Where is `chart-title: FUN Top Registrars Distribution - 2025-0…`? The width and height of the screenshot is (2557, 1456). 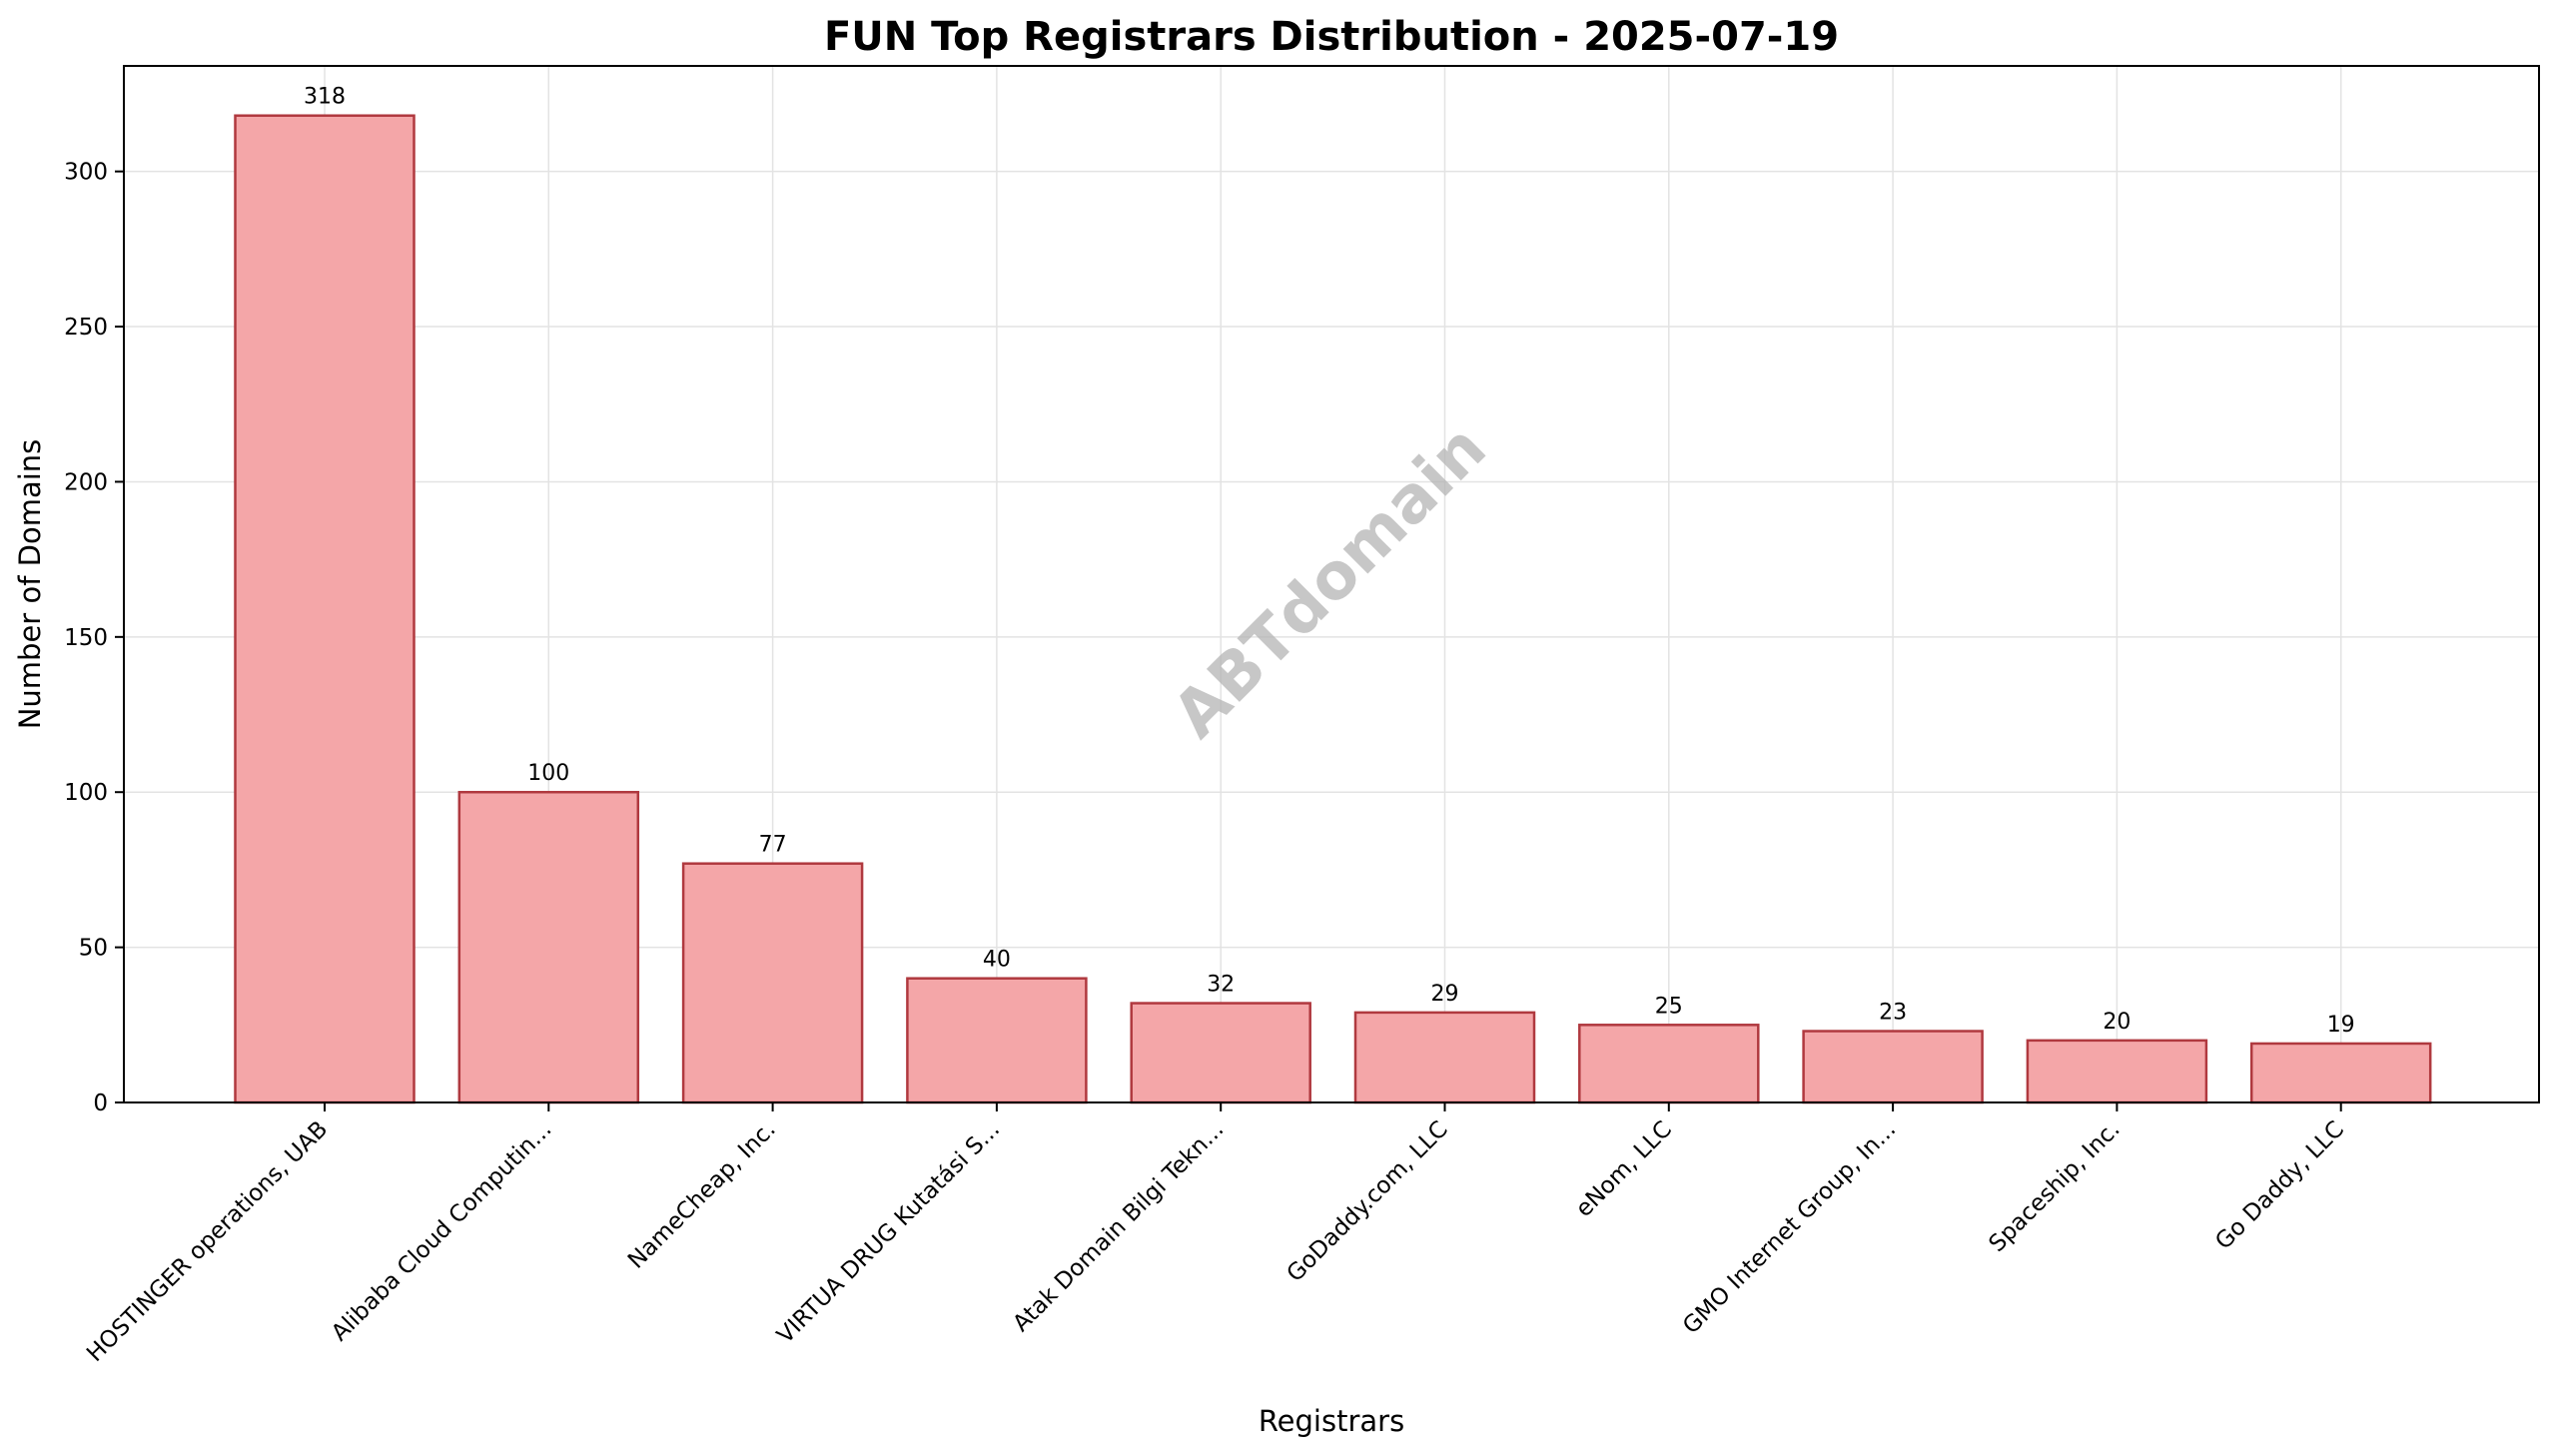
chart-title: FUN Top Registrars Distribution - 2025-0… is located at coordinates (1331, 37).